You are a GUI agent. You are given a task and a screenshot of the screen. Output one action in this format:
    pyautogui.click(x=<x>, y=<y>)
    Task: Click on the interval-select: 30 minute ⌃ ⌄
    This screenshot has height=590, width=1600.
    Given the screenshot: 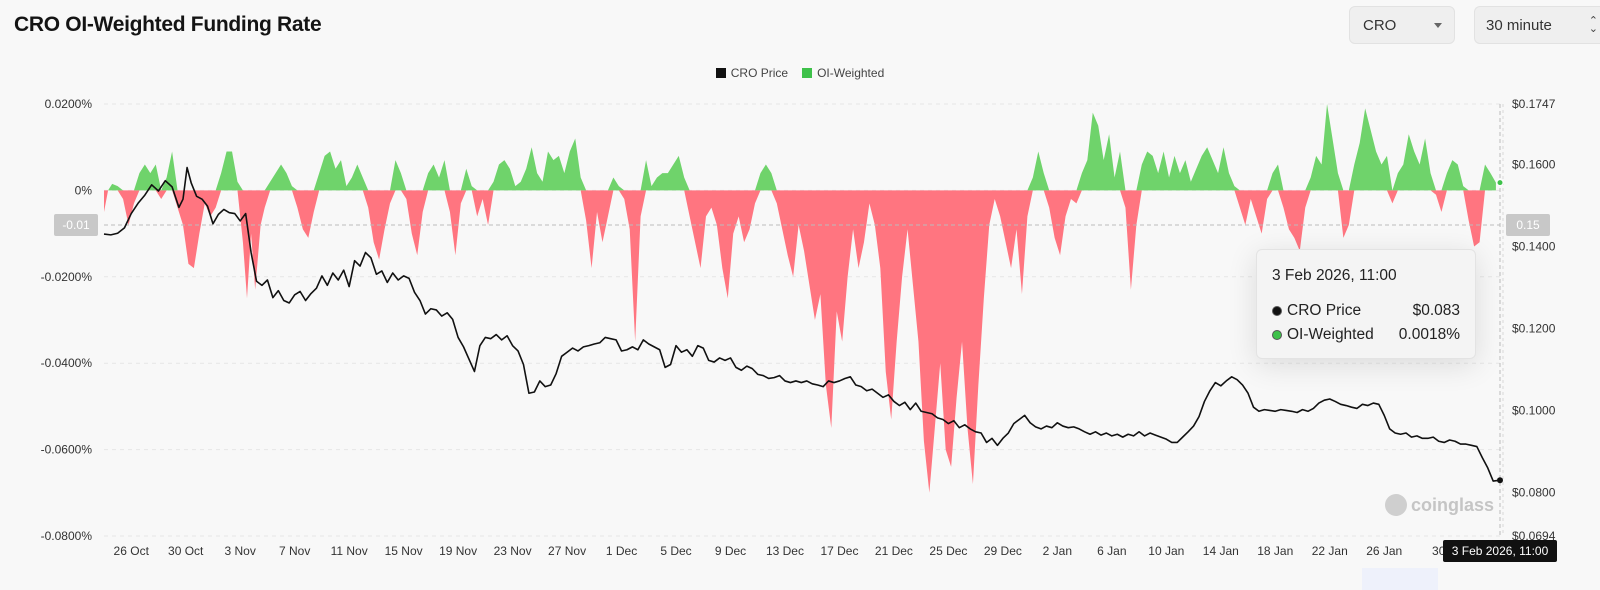 What is the action you would take?
    pyautogui.click(x=1537, y=25)
    